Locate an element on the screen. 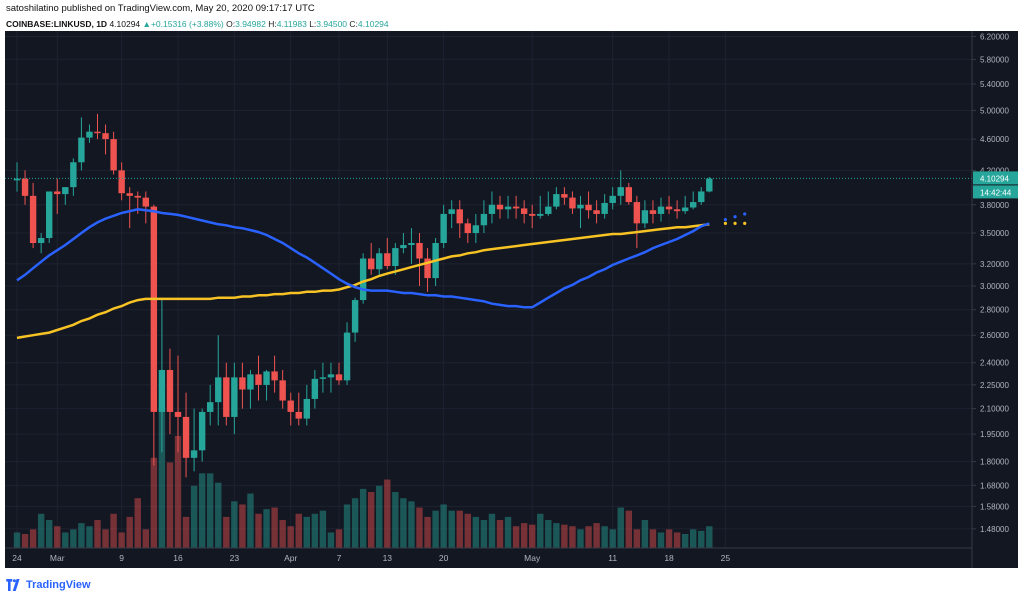  close-label: C: is located at coordinates (353, 24).